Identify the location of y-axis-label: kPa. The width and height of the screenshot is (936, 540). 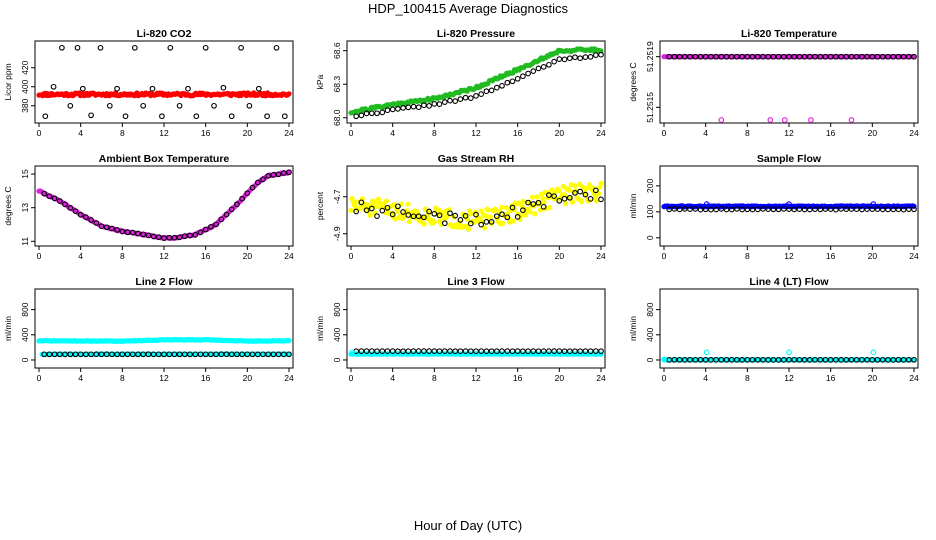
(320, 81).